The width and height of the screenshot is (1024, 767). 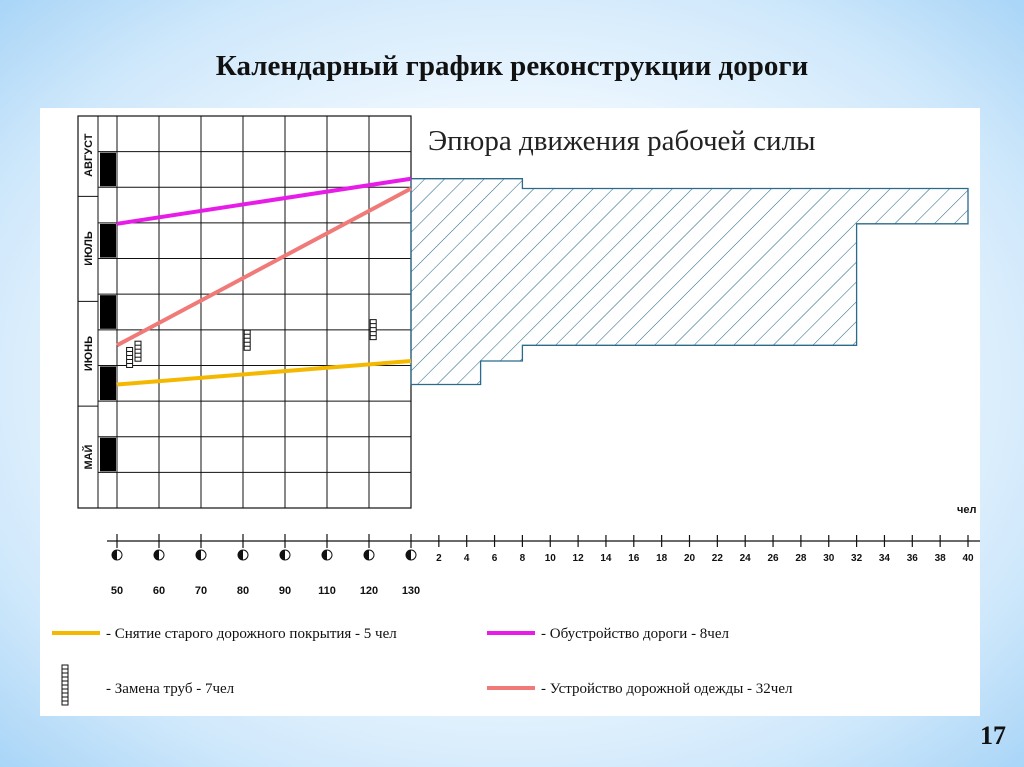 What do you see at coordinates (89, 353) in the screenshot?
I see `month-label: ИЮНЬ` at bounding box center [89, 353].